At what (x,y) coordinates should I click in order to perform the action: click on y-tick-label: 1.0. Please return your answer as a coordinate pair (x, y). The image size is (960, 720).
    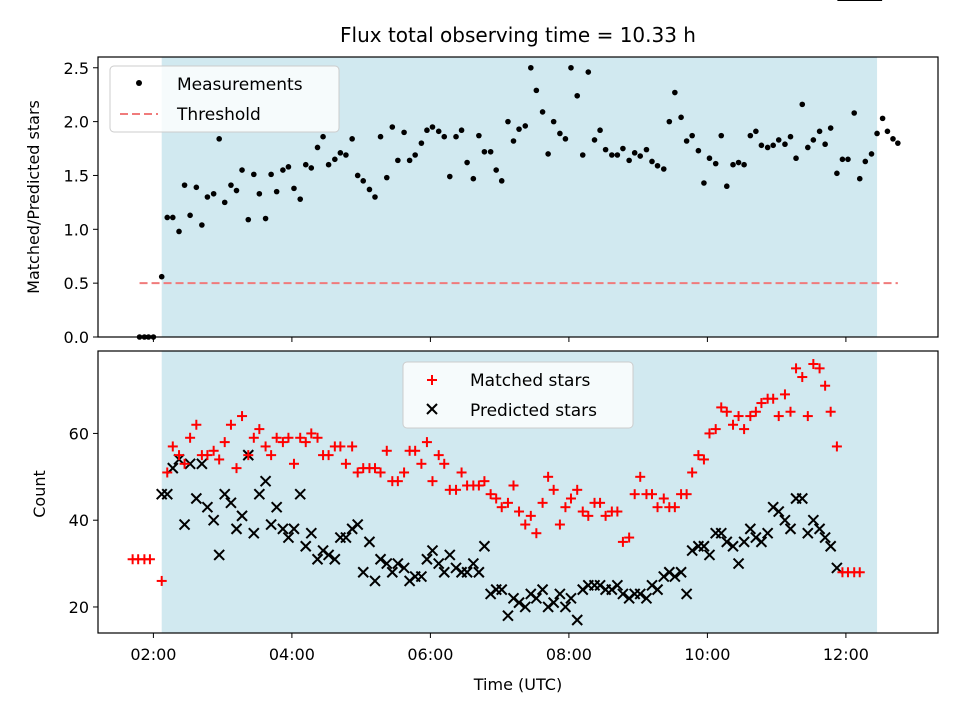
    Looking at the image, I should click on (76, 229).